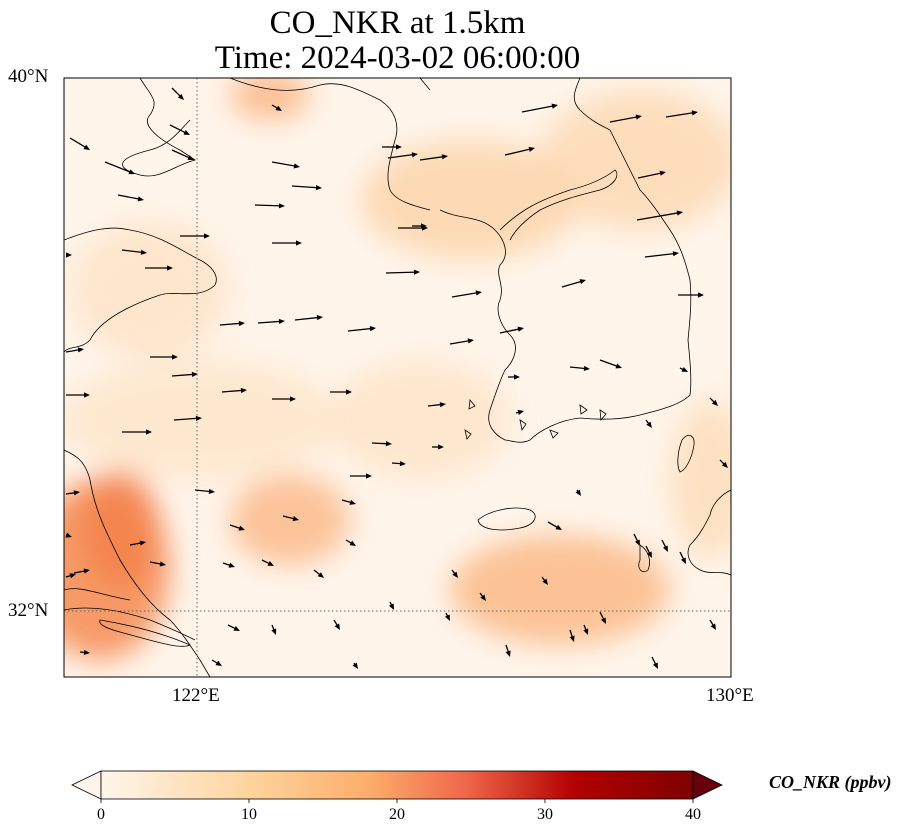 The width and height of the screenshot is (920, 836). I want to click on coastline-jiangsu, so click(137, 563).